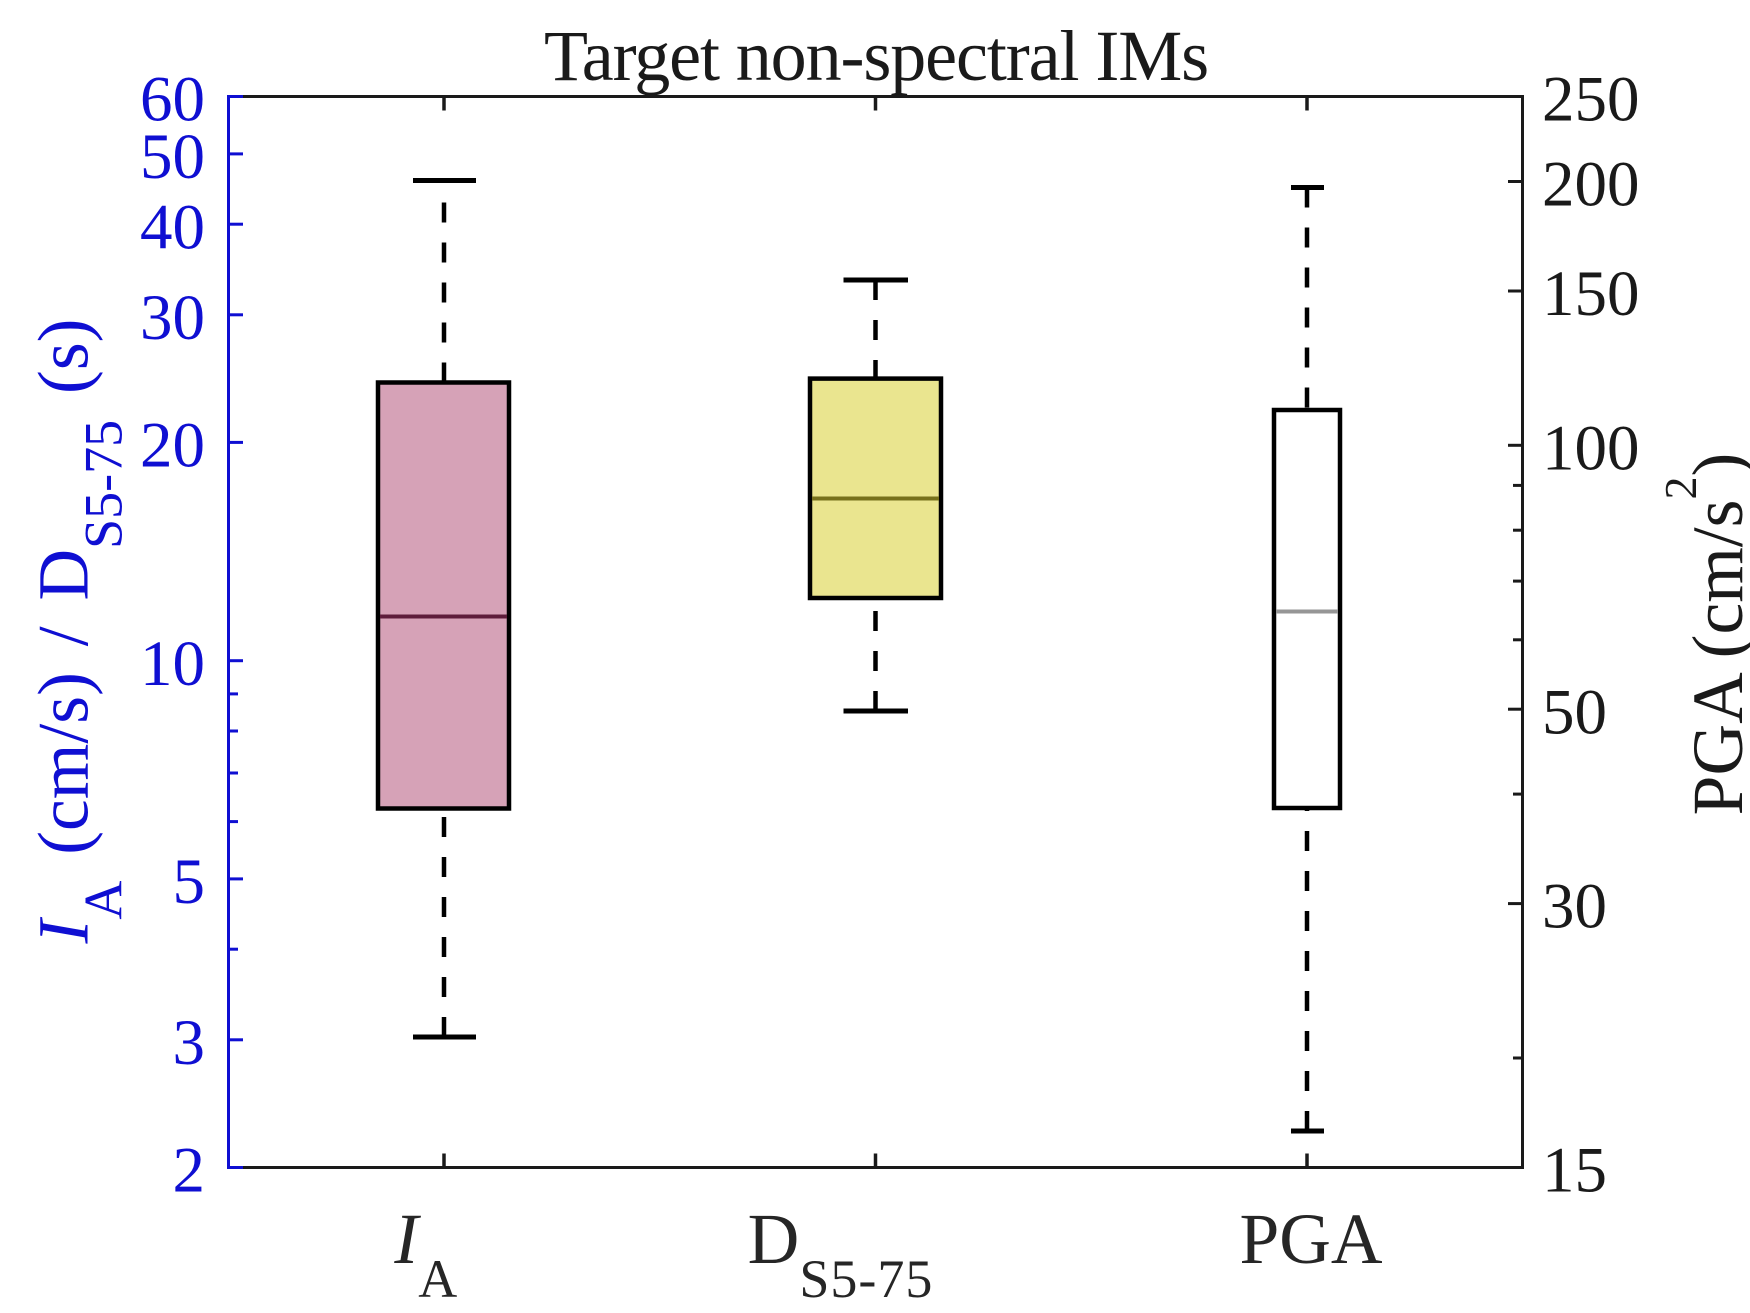 Image resolution: width=1750 pixels, height=1313 pixels. I want to click on svg-text: 20, so click(172, 445).